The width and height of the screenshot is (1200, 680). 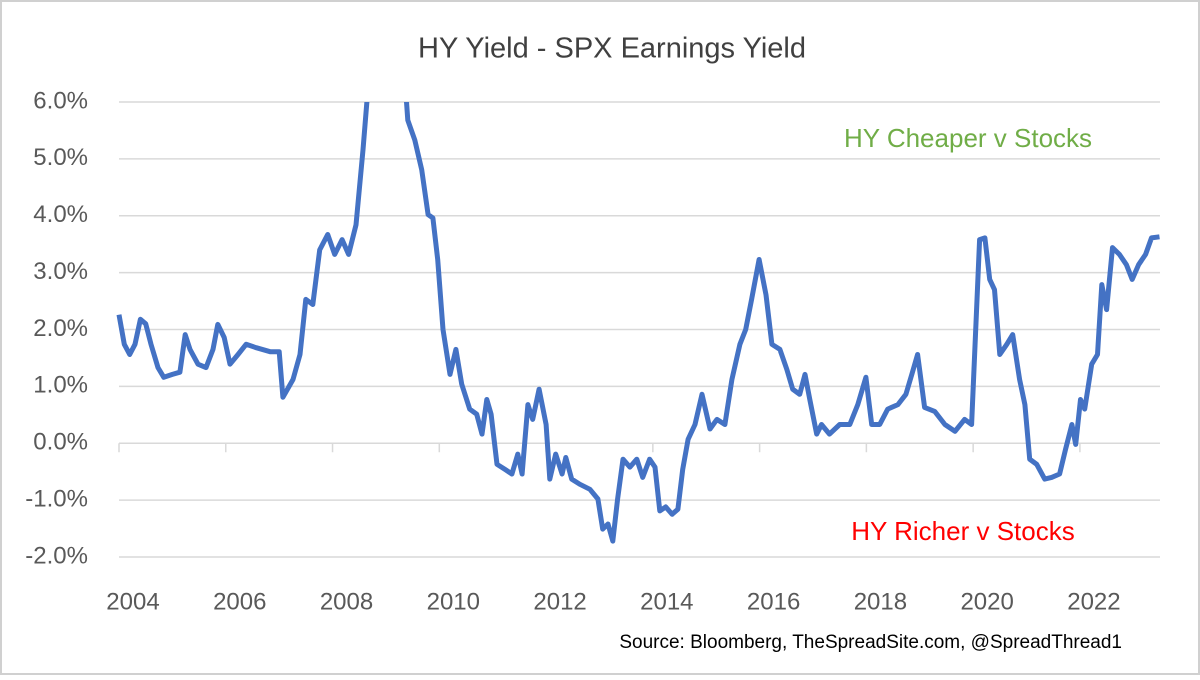 What do you see at coordinates (60, 100) in the screenshot?
I see `y-tick-label: 6.0%` at bounding box center [60, 100].